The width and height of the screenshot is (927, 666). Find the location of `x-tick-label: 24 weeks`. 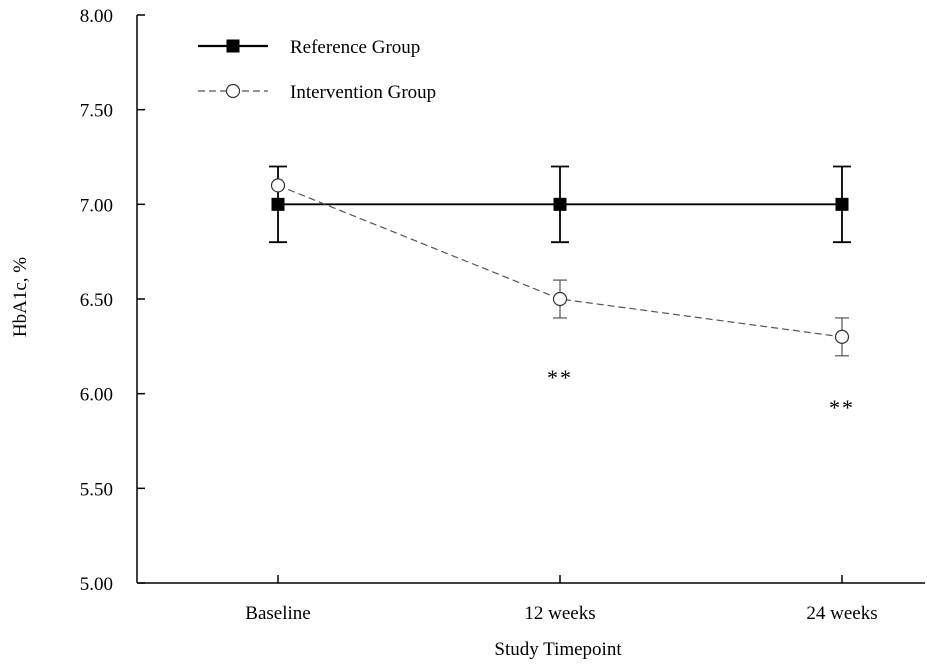

x-tick-label: 24 weeks is located at coordinates (841, 613).